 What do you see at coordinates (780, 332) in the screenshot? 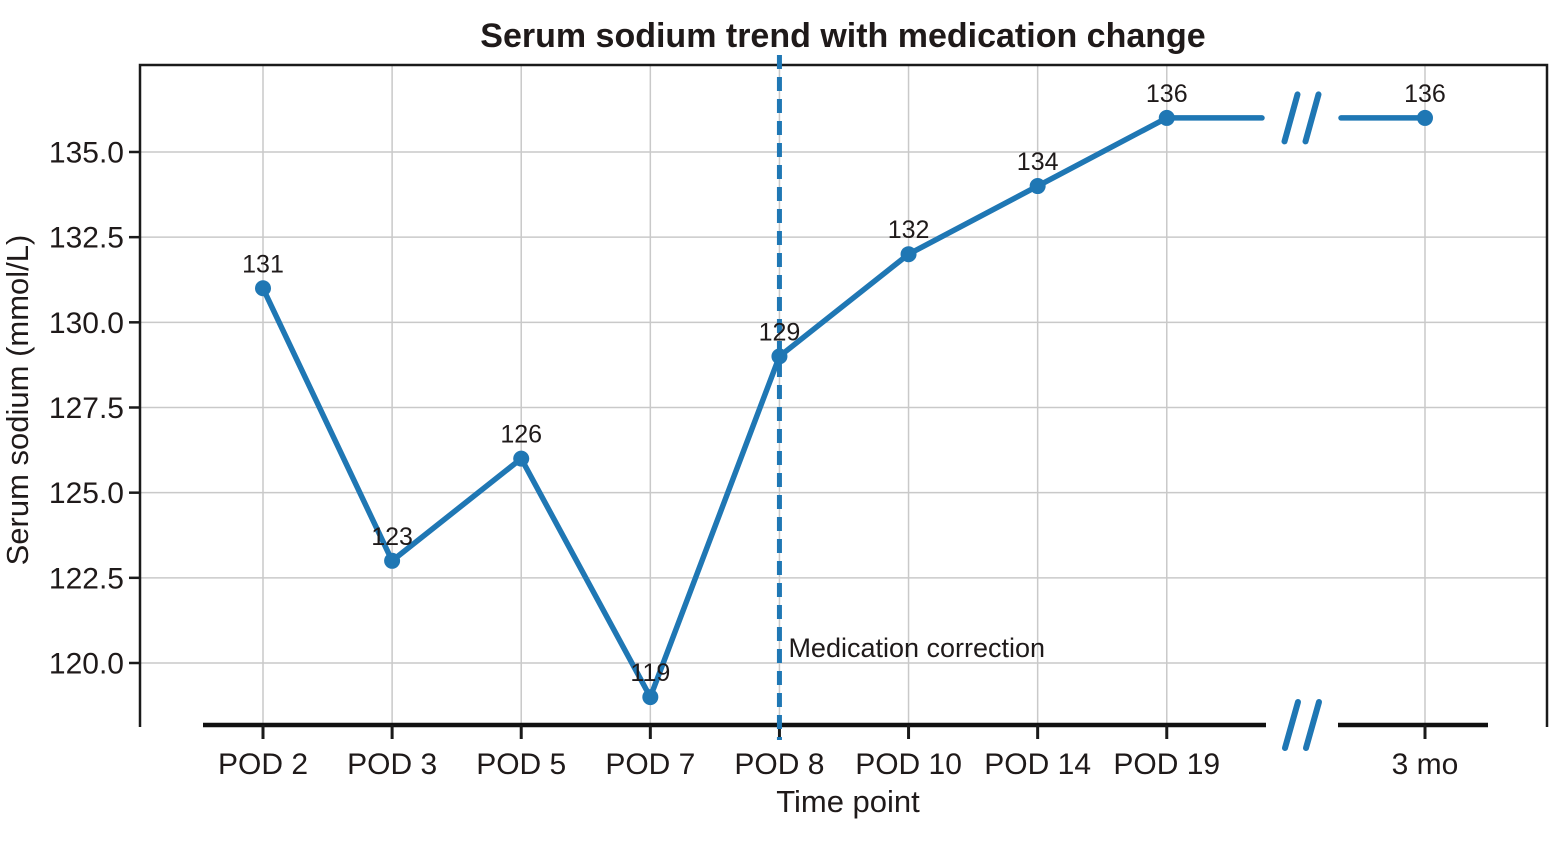
I see `data-point-label: 129` at bounding box center [780, 332].